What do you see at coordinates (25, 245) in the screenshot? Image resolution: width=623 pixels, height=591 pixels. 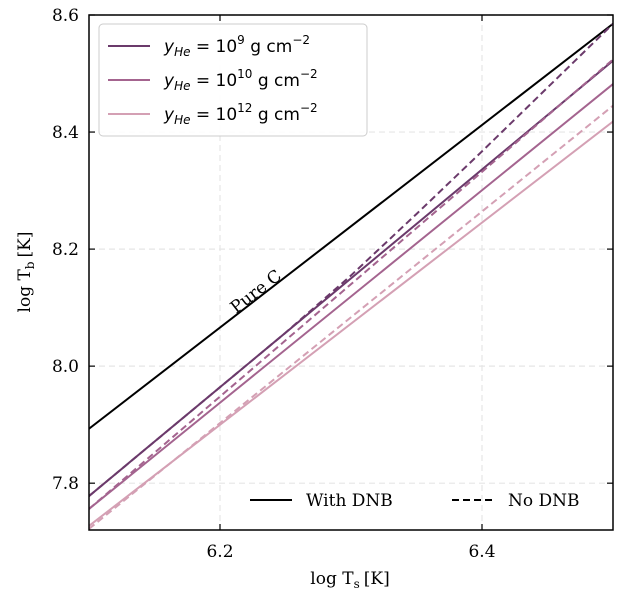 I see `y-axis-label-unit: [K]` at bounding box center [25, 245].